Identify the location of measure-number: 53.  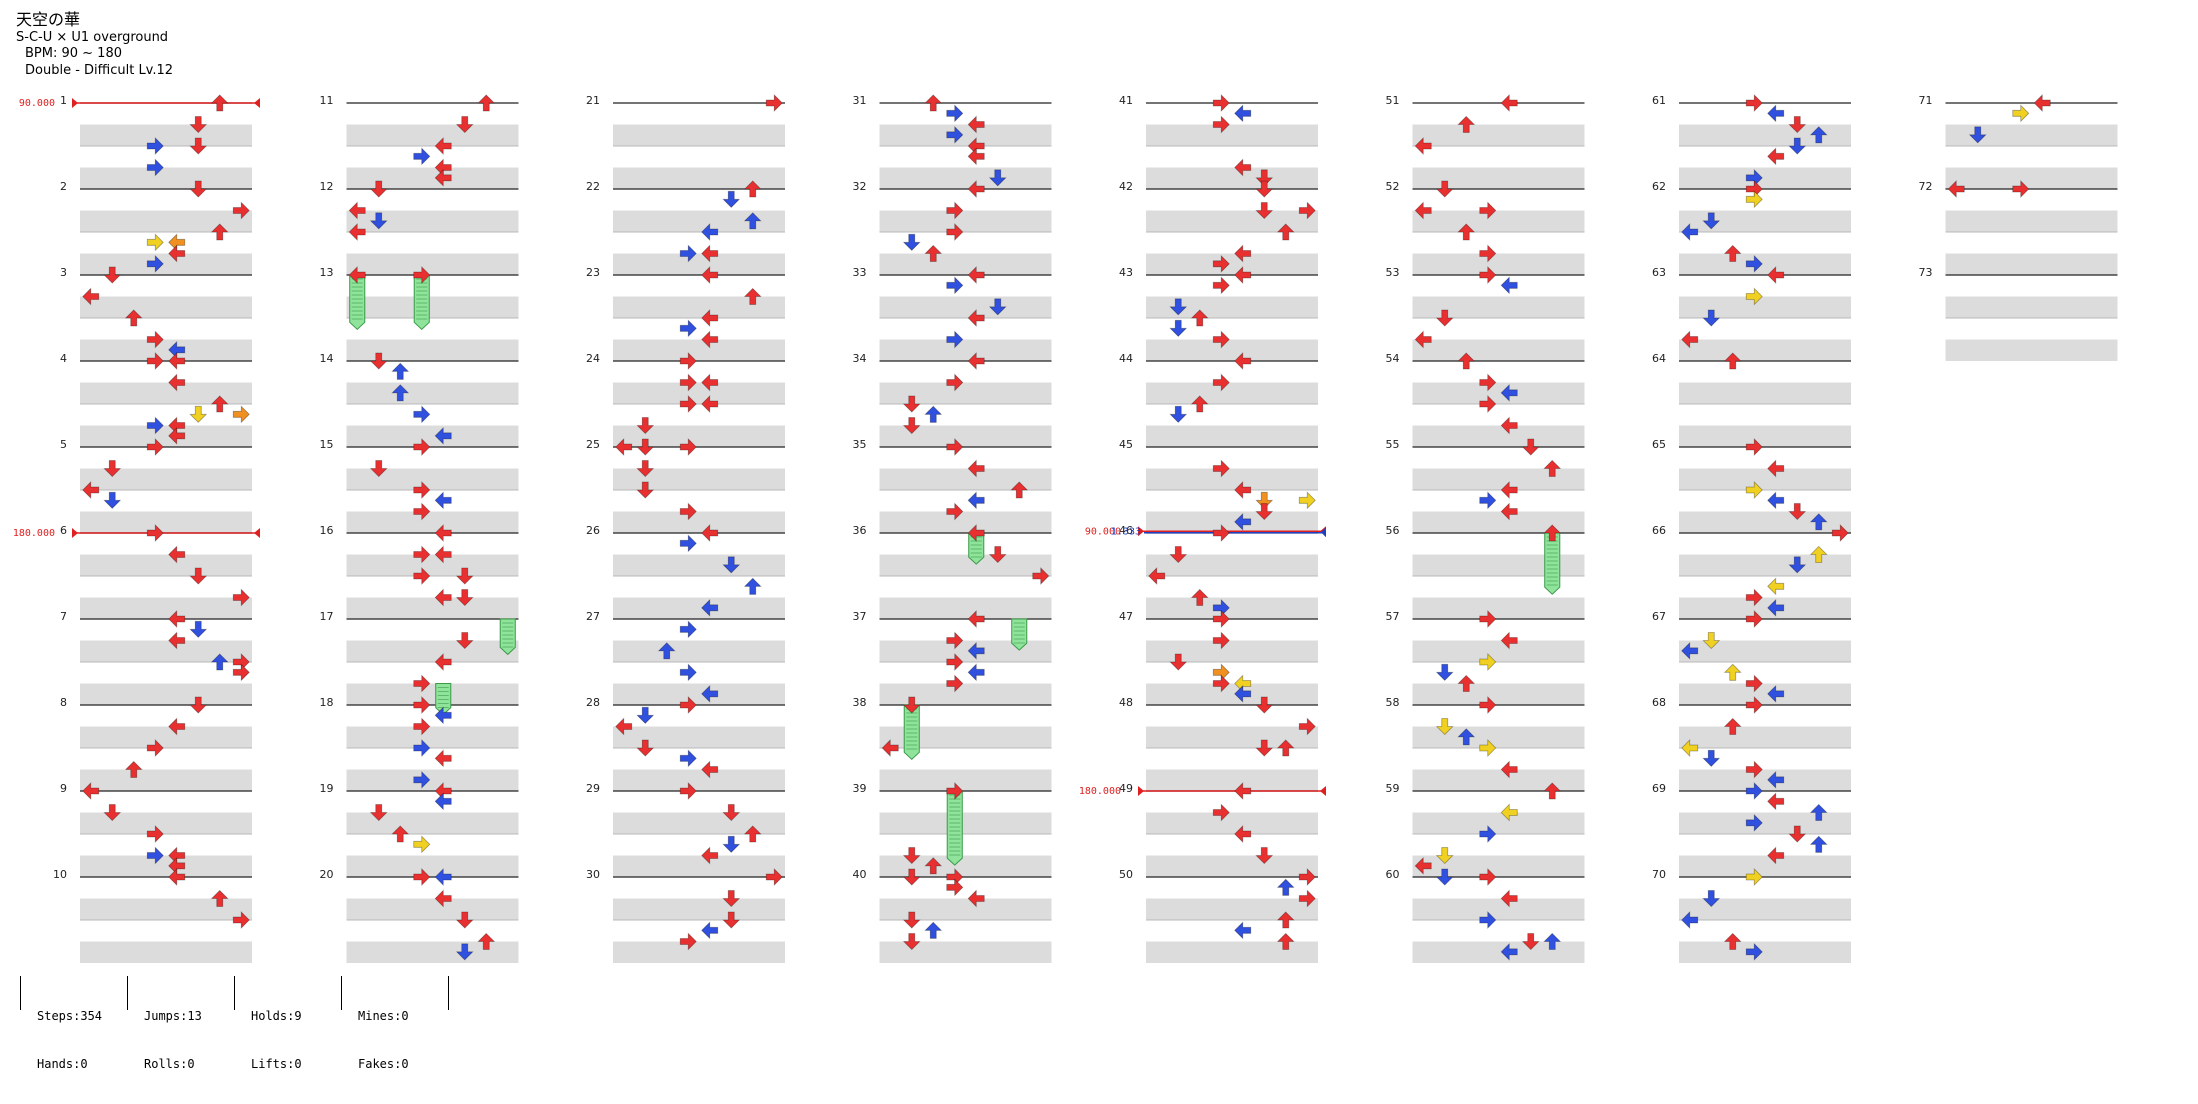
(1393, 272).